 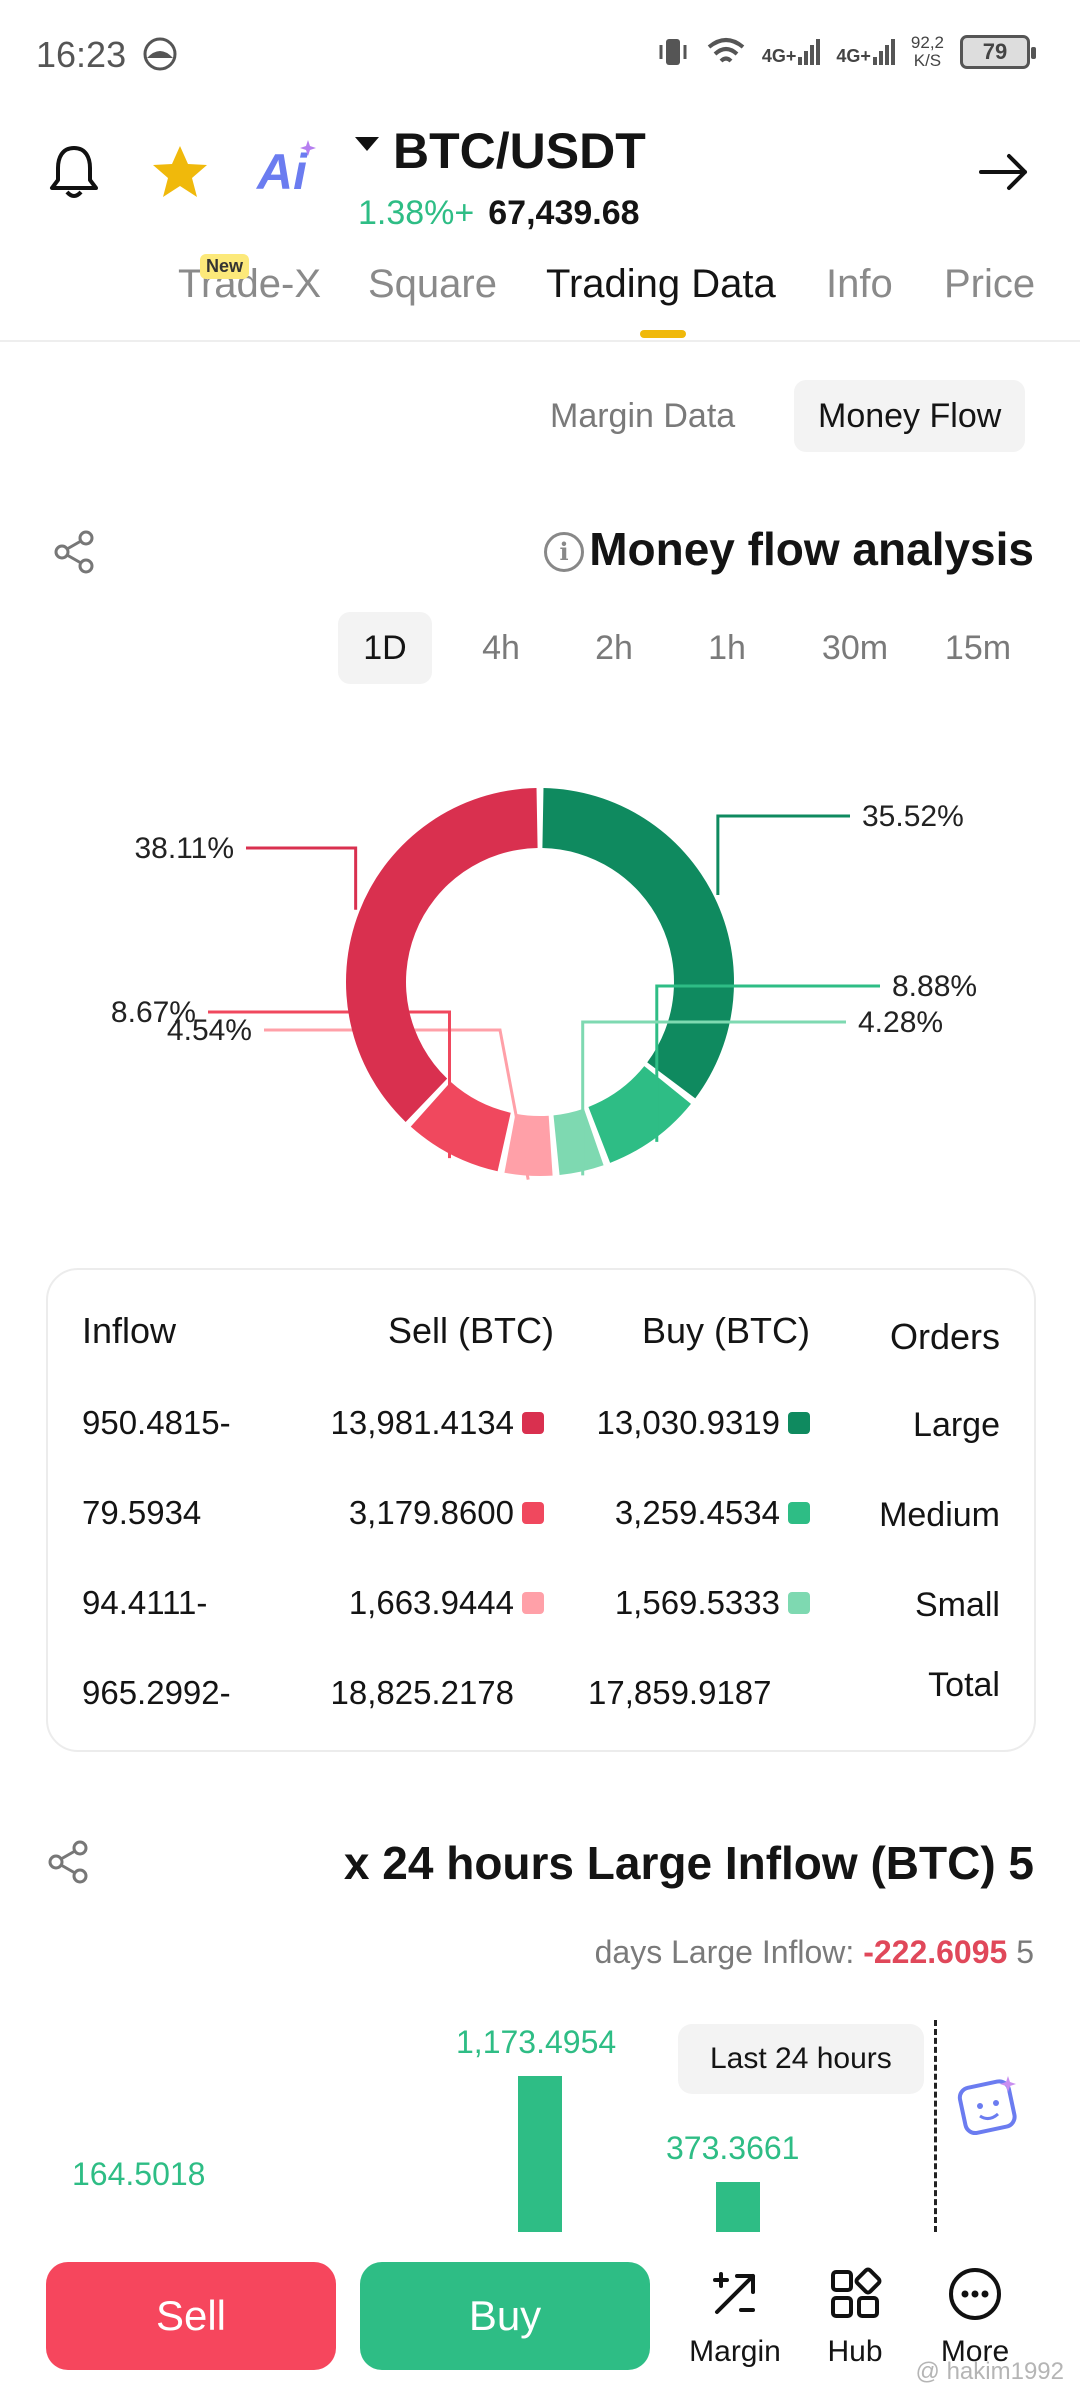 What do you see at coordinates (688, 1422) in the screenshot?
I see `row-large-buy: 13,030.9319` at bounding box center [688, 1422].